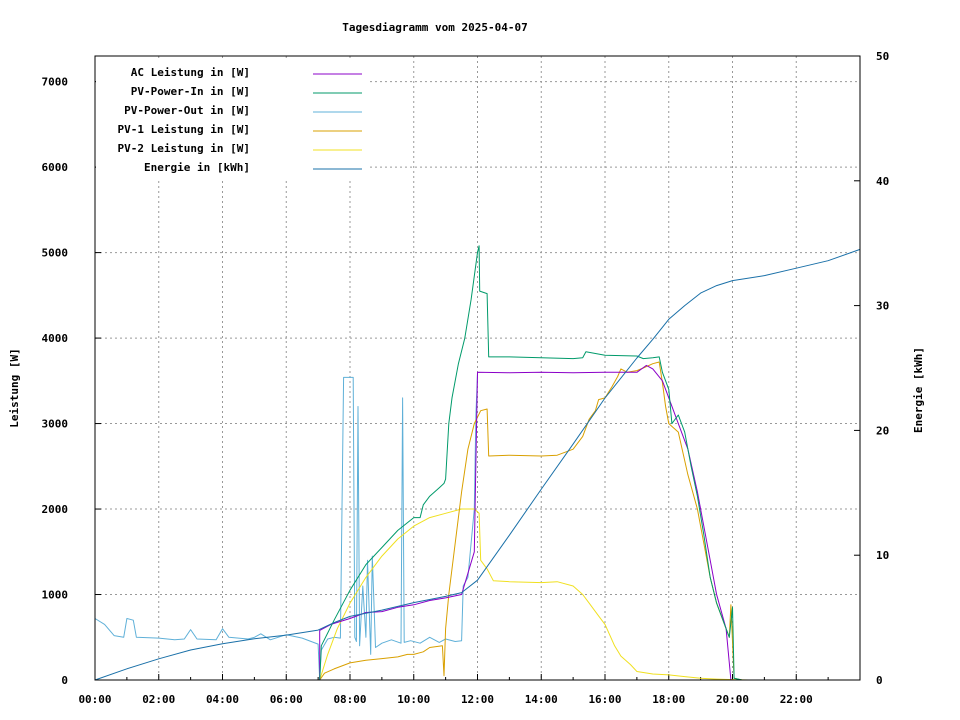  Describe the element at coordinates (796, 699) in the screenshot. I see `x-tick-label: 22:00` at that location.